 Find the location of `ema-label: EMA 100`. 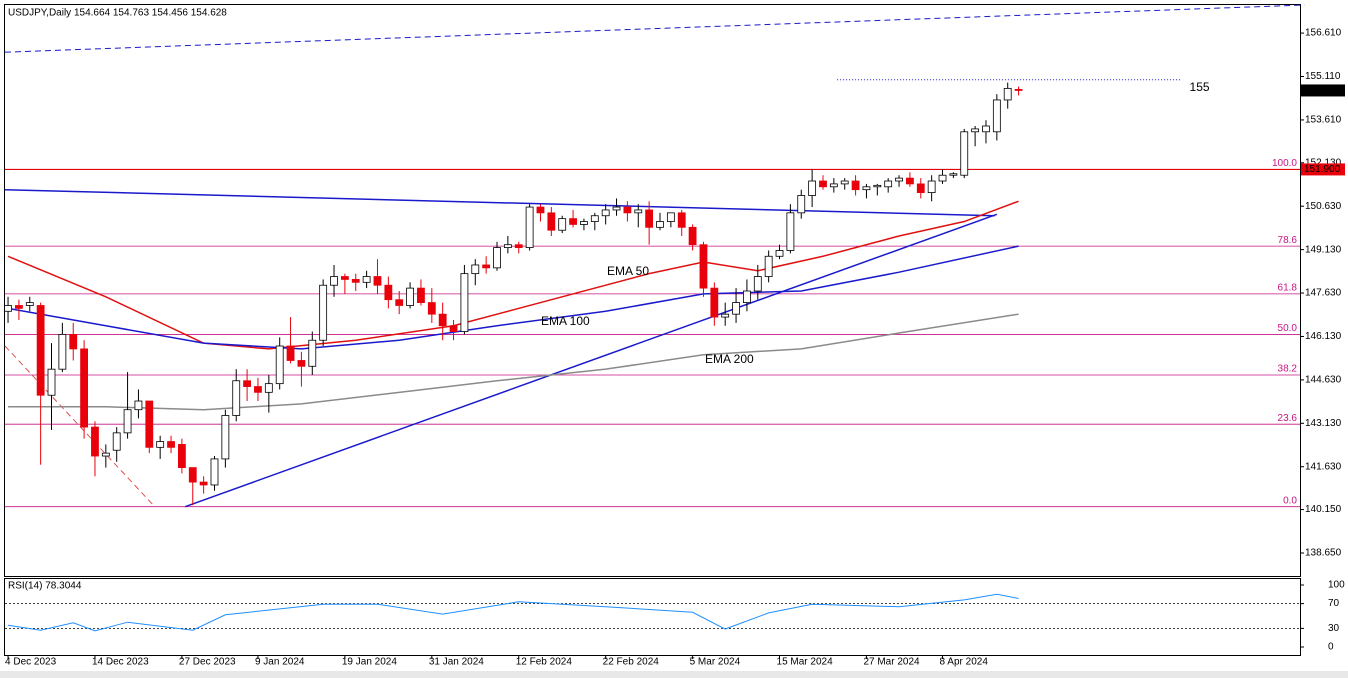

ema-label: EMA 100 is located at coordinates (565, 321).